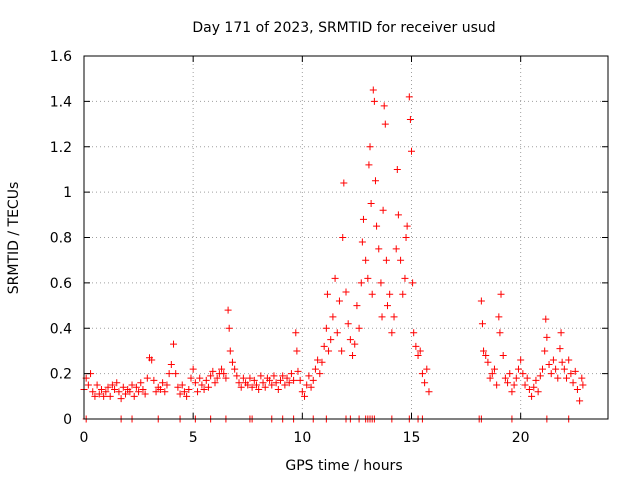 The image size is (640, 485). Describe the element at coordinates (61, 148) in the screenshot. I see `y-tick-label: 1.2` at that location.